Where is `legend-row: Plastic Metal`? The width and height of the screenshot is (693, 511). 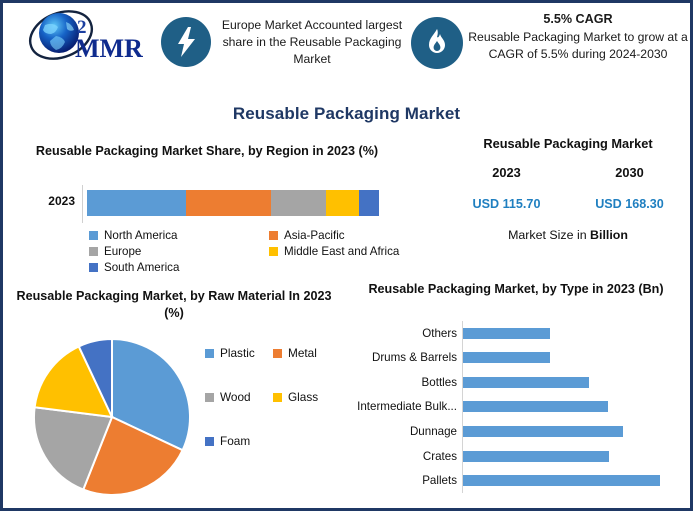
legend-row: Plastic Metal is located at coordinates (277, 368).